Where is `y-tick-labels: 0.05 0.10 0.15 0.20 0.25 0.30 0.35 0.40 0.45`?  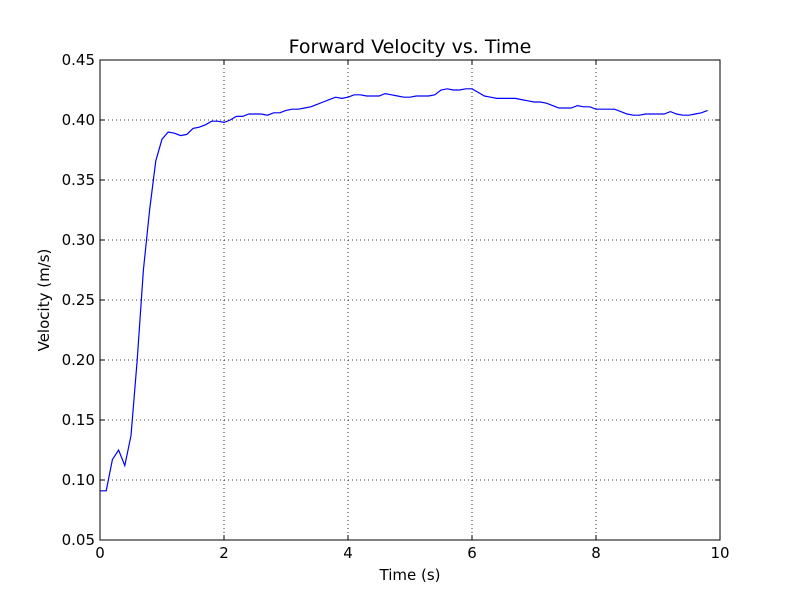
y-tick-labels: 0.05 0.10 0.15 0.20 0.25 0.30 0.35 0.40 0.45 is located at coordinates (78, 300).